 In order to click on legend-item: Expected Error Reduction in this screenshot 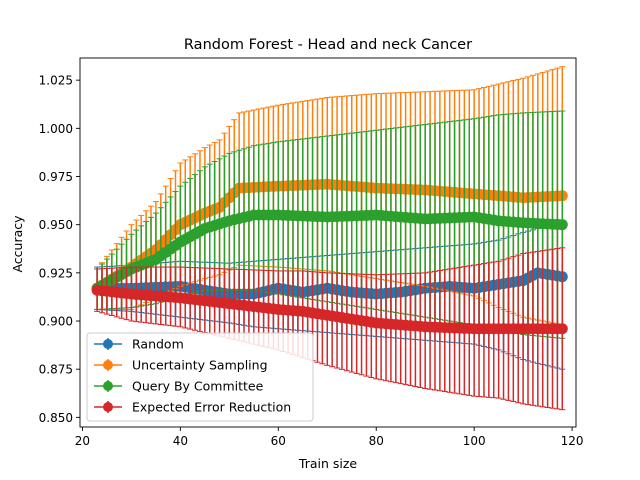, I will do `click(192, 407)`.